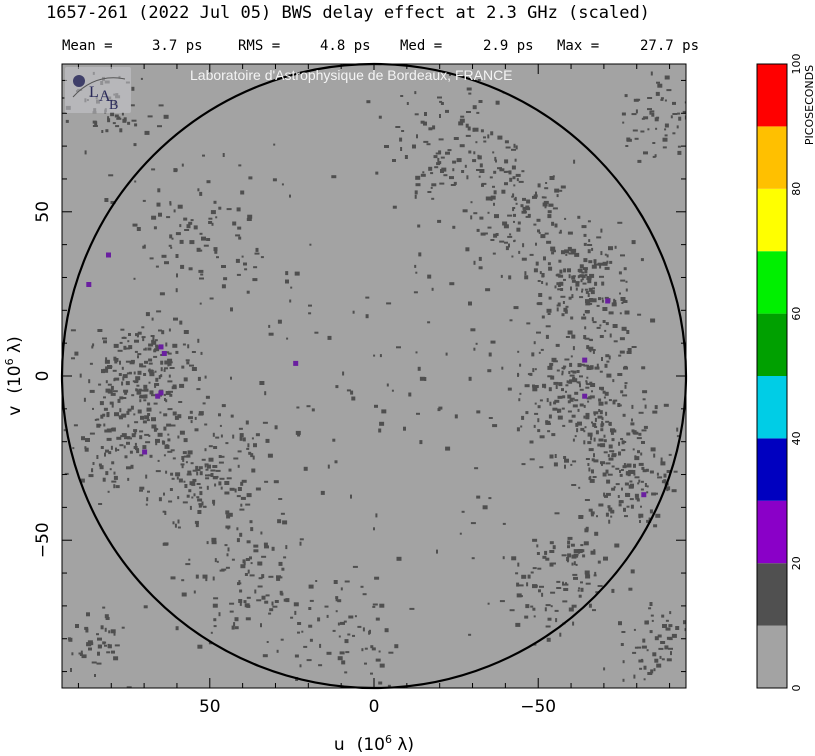 The image size is (815, 756). I want to click on colorbar-tick-label: 40, so click(796, 438).